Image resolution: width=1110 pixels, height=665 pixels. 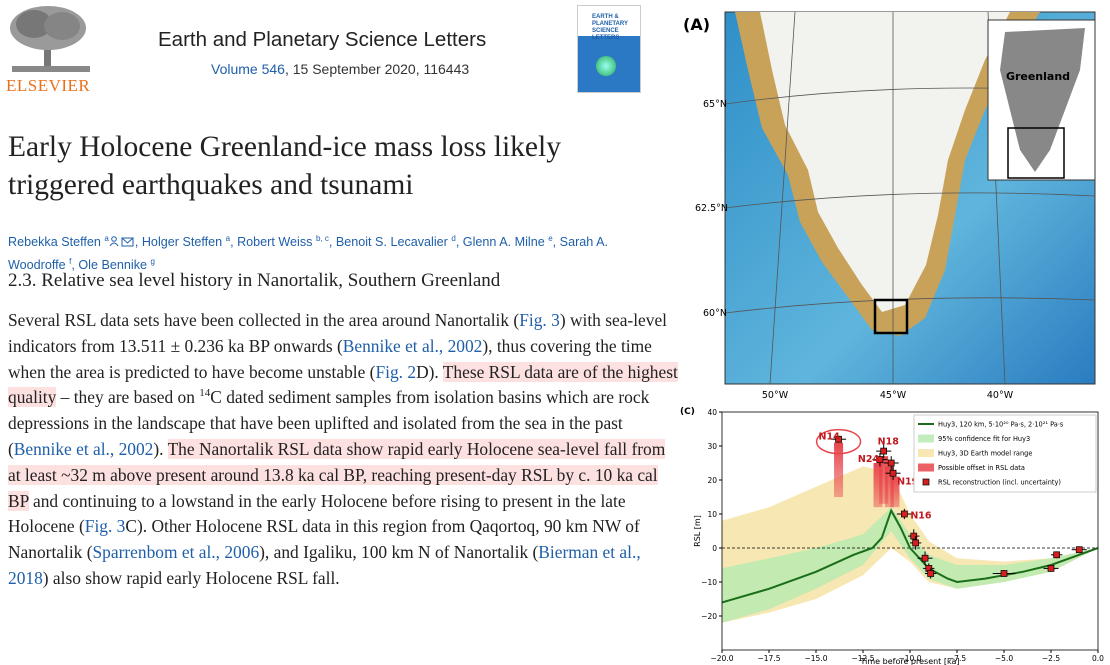 I want to click on y-tick-label: −10, so click(x=709, y=582).